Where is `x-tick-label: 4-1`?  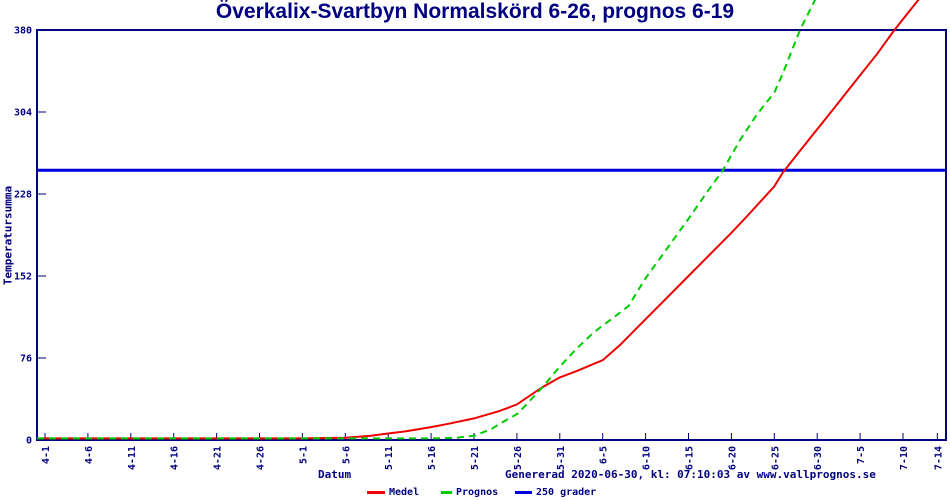
x-tick-label: 4-1 is located at coordinates (46, 455).